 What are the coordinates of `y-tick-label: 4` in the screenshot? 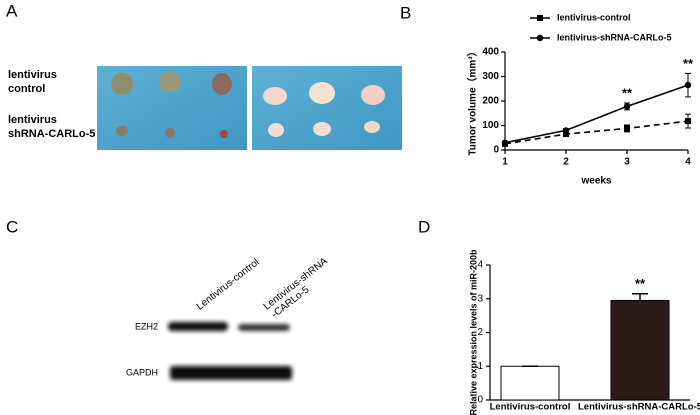 It's located at (480, 265).